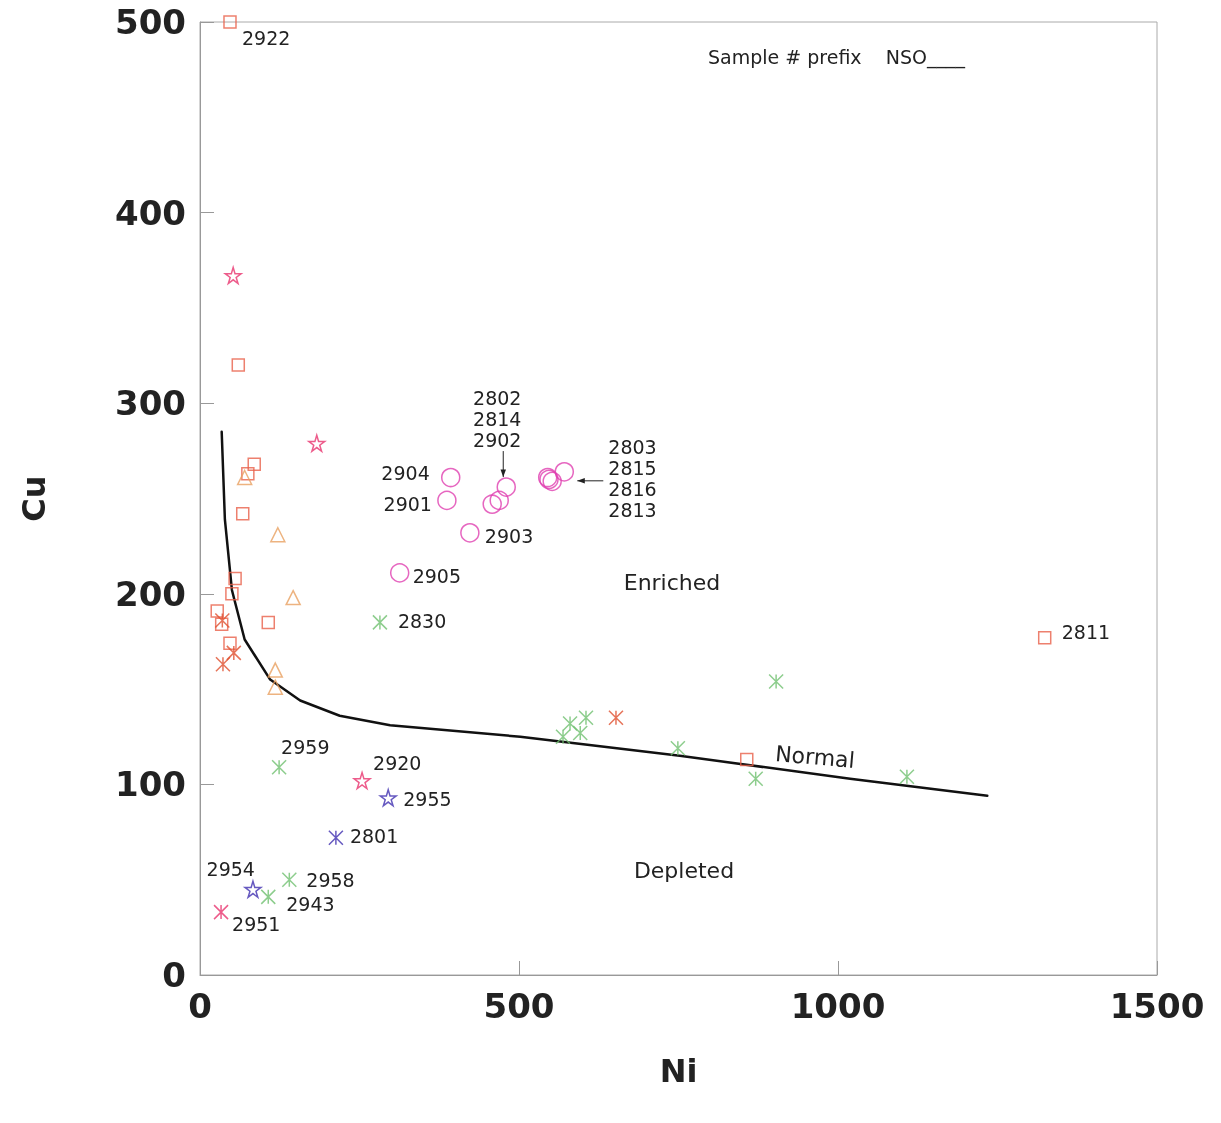 Image resolution: width=1221 pixels, height=1123 pixels. Describe the element at coordinates (150, 22) in the screenshot. I see `y-tick-label: 500` at that location.